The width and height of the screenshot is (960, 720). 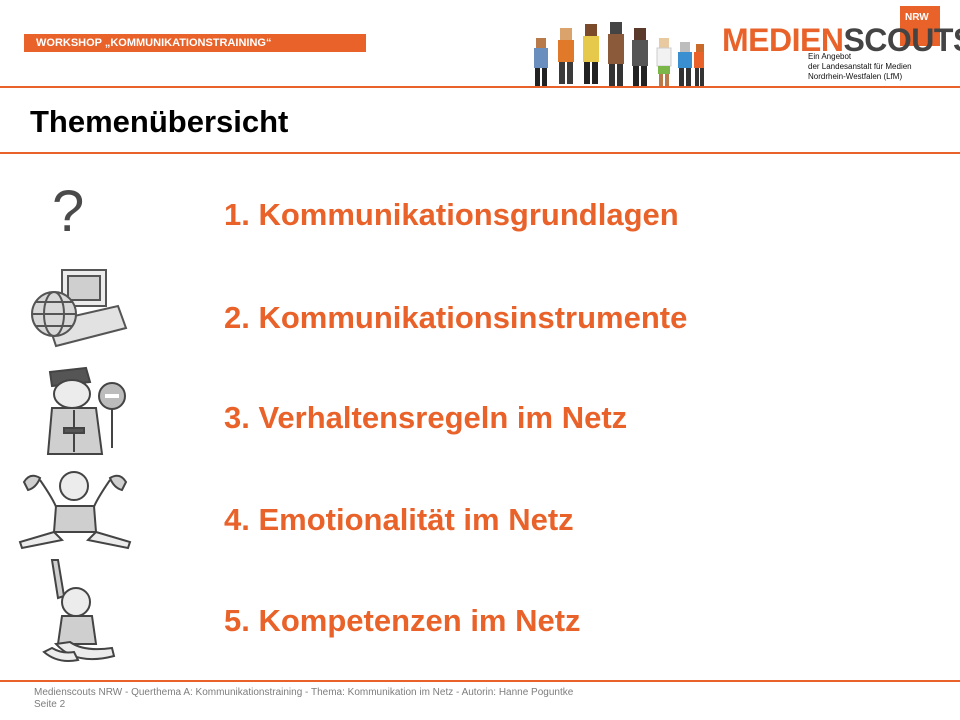 What do you see at coordinates (399, 519) in the screenshot?
I see `topic-item-4: 4. Emotionalität im Netz` at bounding box center [399, 519].